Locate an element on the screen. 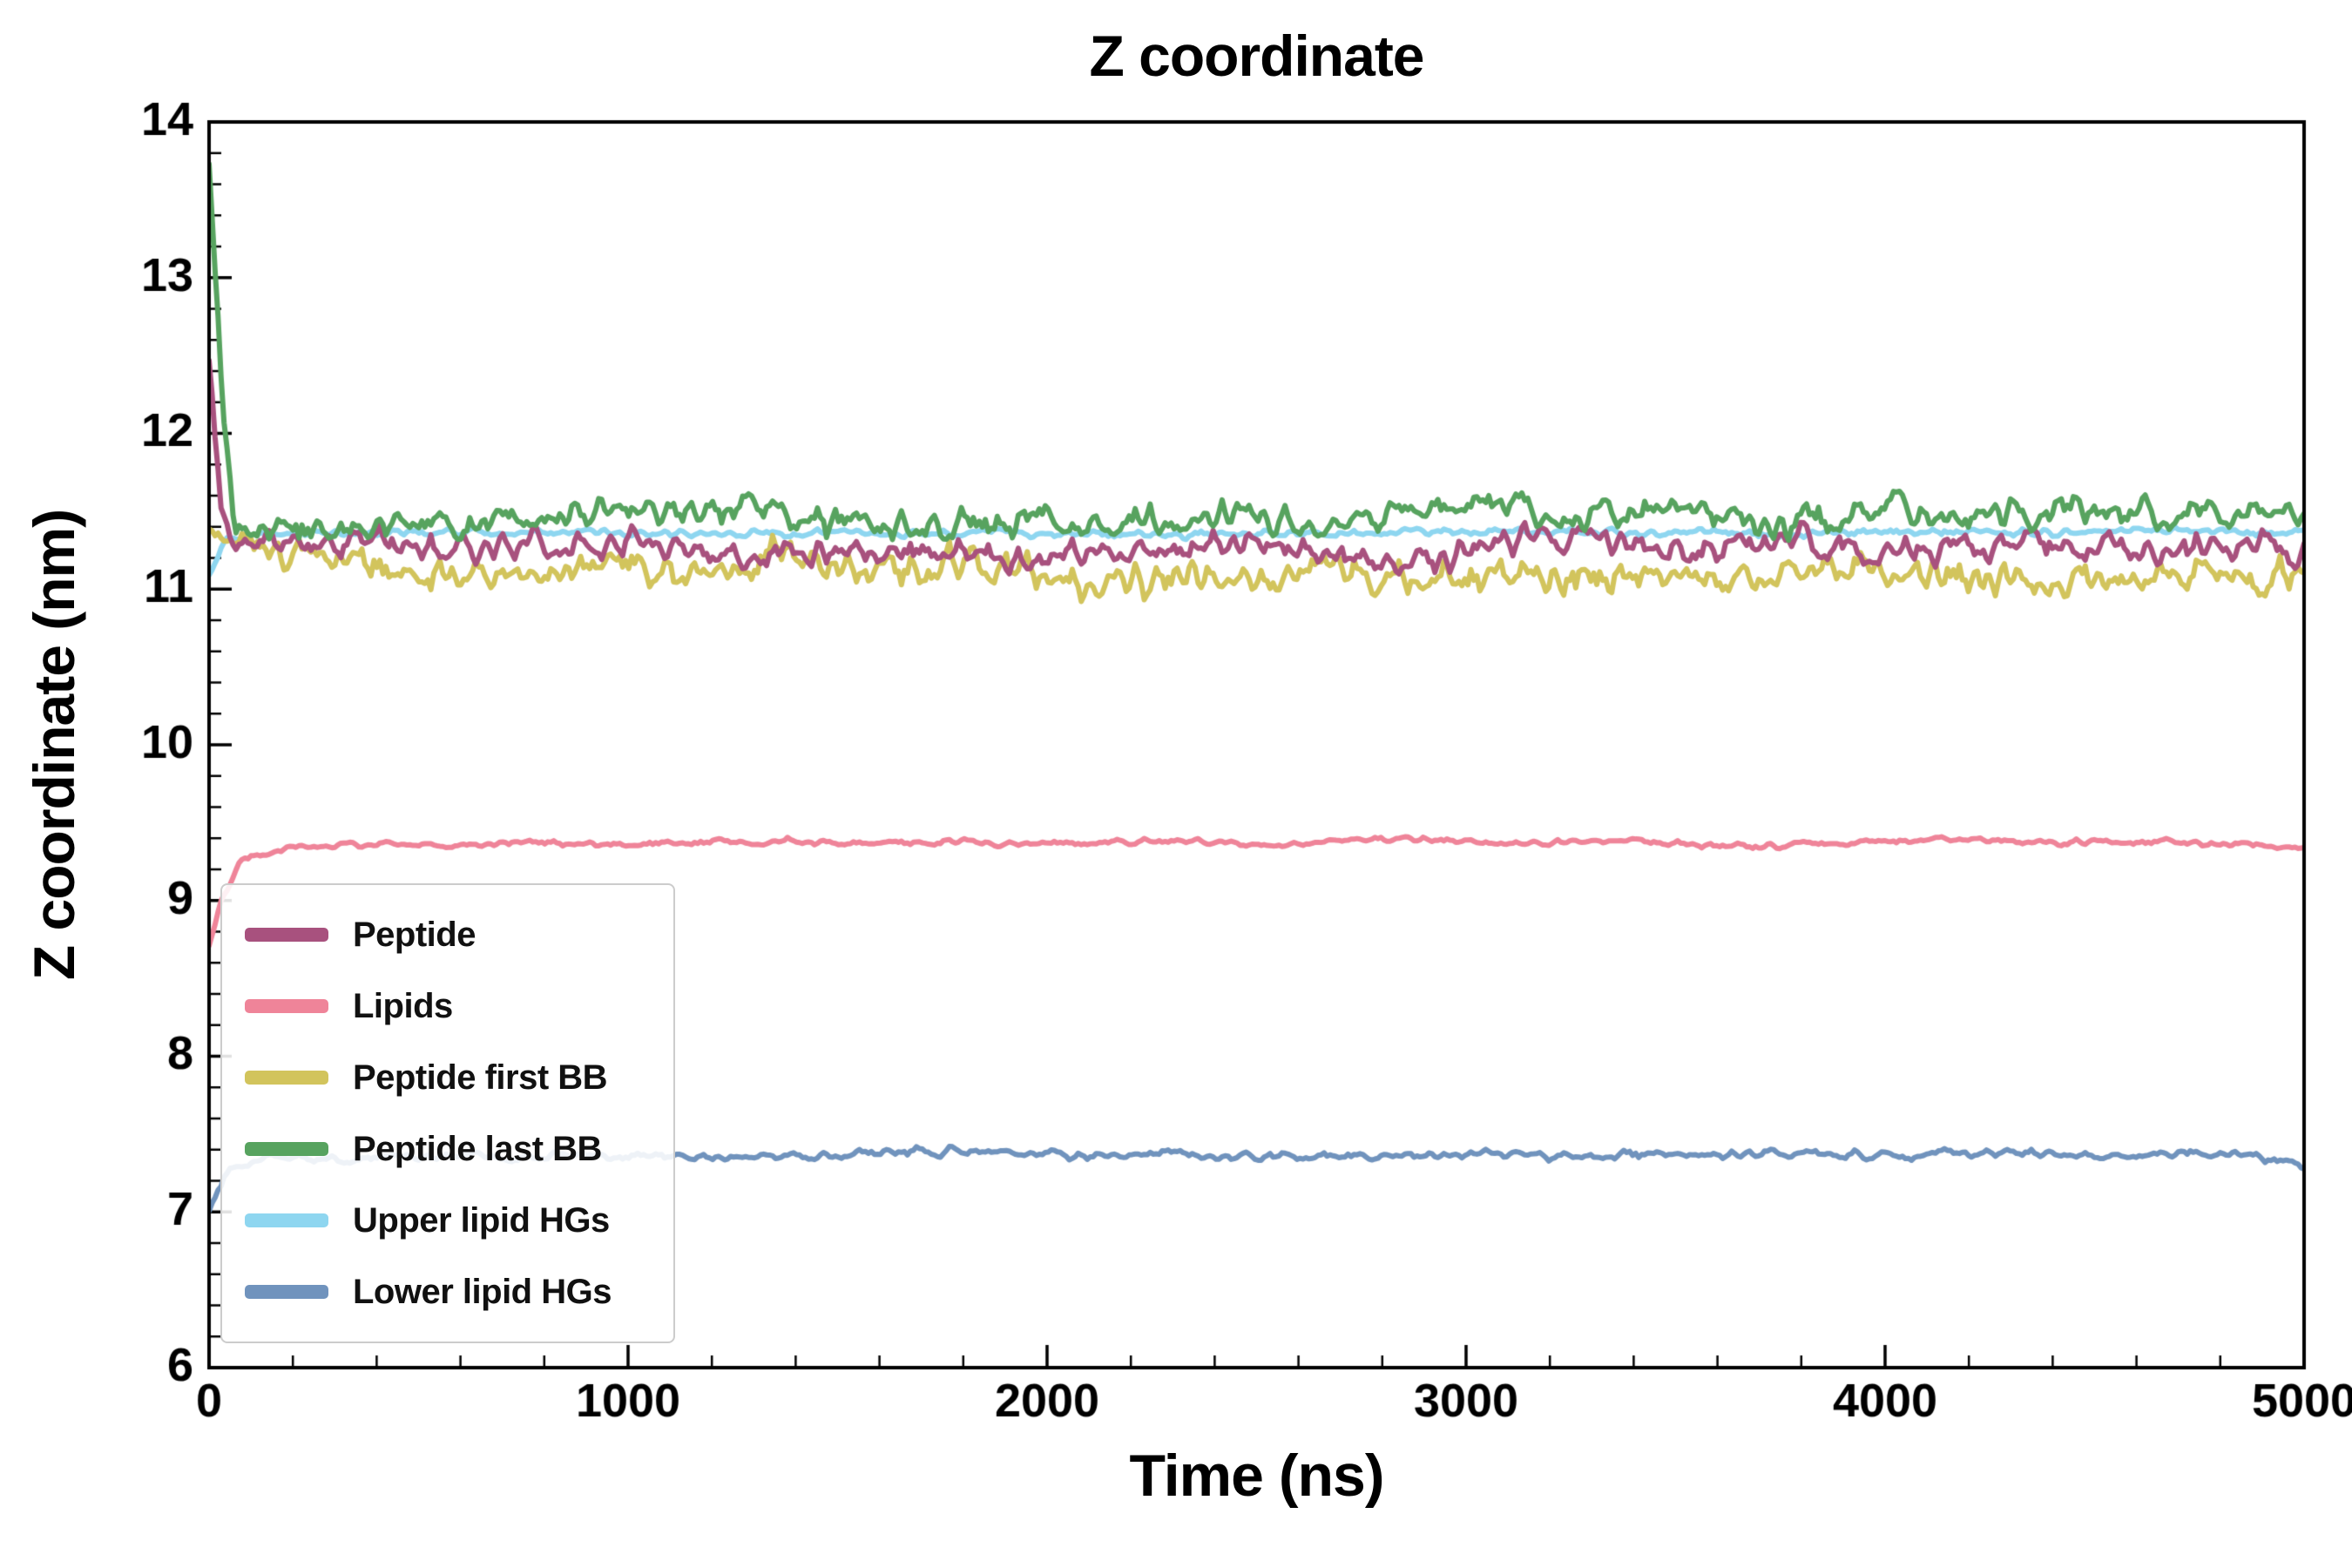  x-axis-label: Time (ns) is located at coordinates (1256, 1476).